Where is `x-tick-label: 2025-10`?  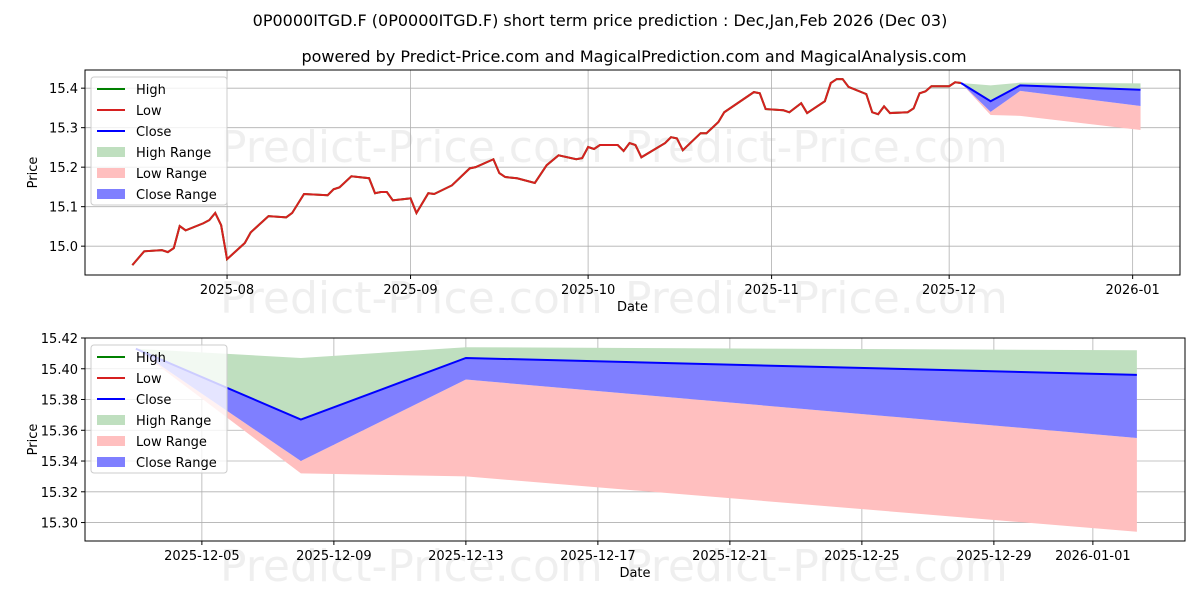
x-tick-label: 2025-10 is located at coordinates (588, 290).